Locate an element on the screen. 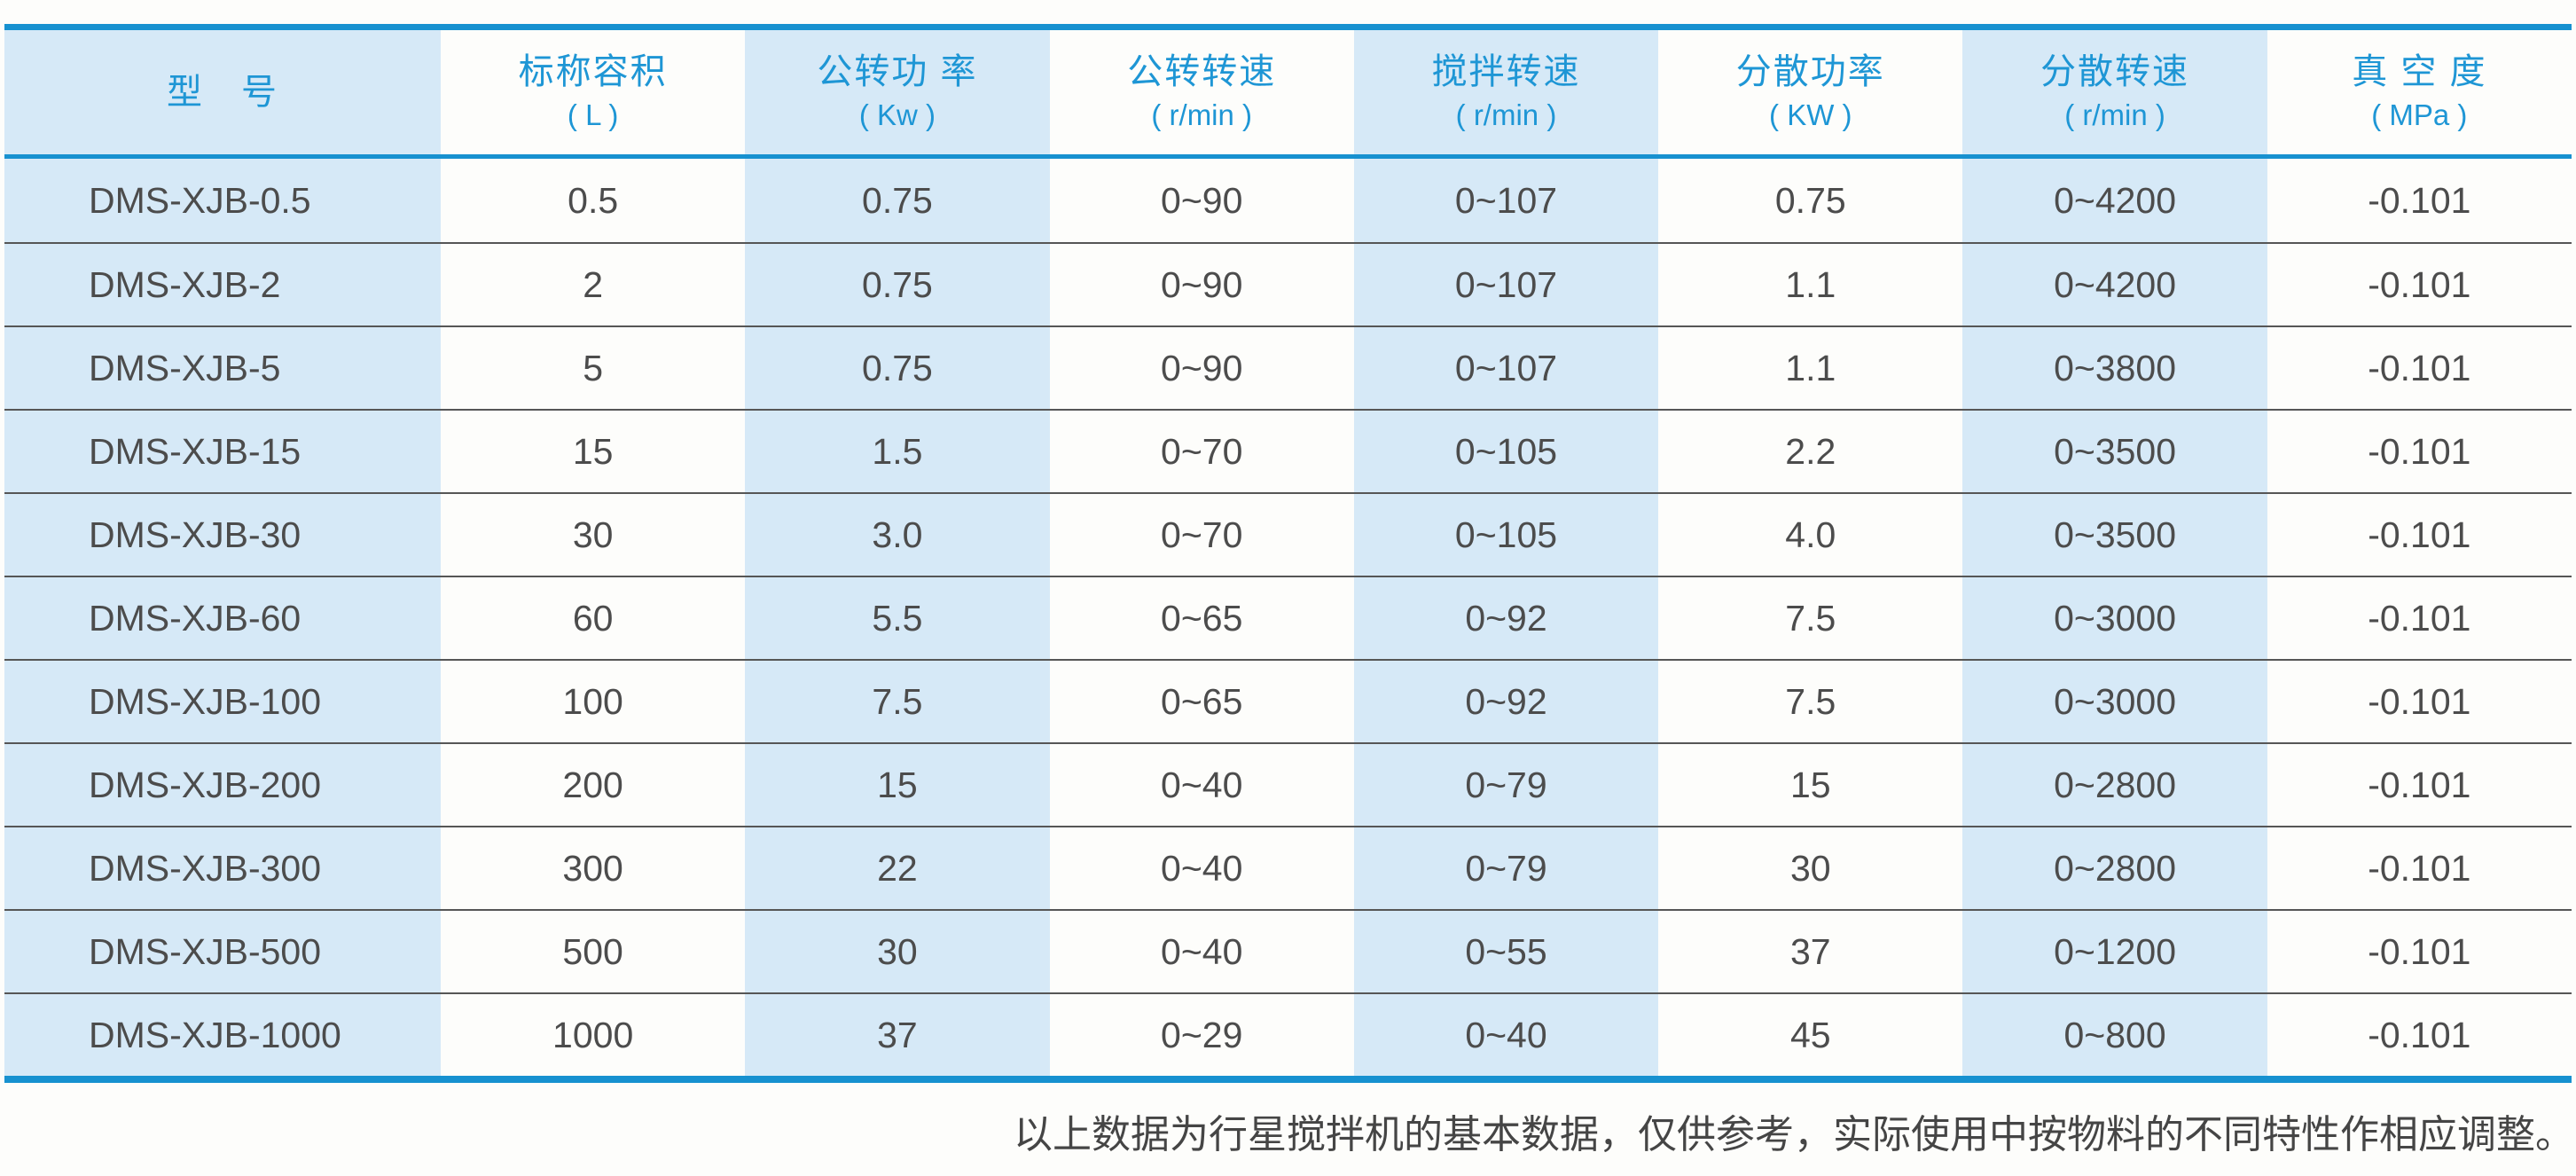 Image resolution: width=2576 pixels, height=1176 pixels. col-header-nominal-volume: 标称容积 ( L ) is located at coordinates (593, 92).